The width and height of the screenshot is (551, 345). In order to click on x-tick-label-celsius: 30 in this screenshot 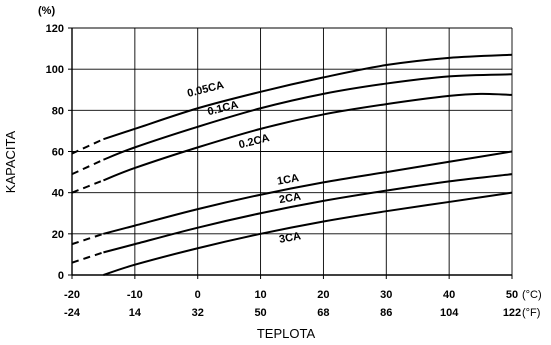, I will do `click(386, 295)`.